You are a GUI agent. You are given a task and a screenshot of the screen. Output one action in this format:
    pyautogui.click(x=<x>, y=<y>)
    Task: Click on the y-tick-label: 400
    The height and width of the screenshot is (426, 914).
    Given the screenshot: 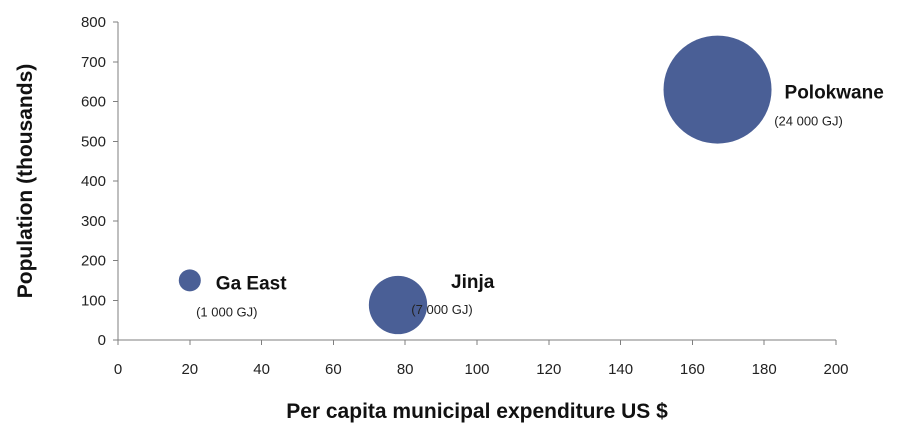 What is the action you would take?
    pyautogui.click(x=93, y=181)
    